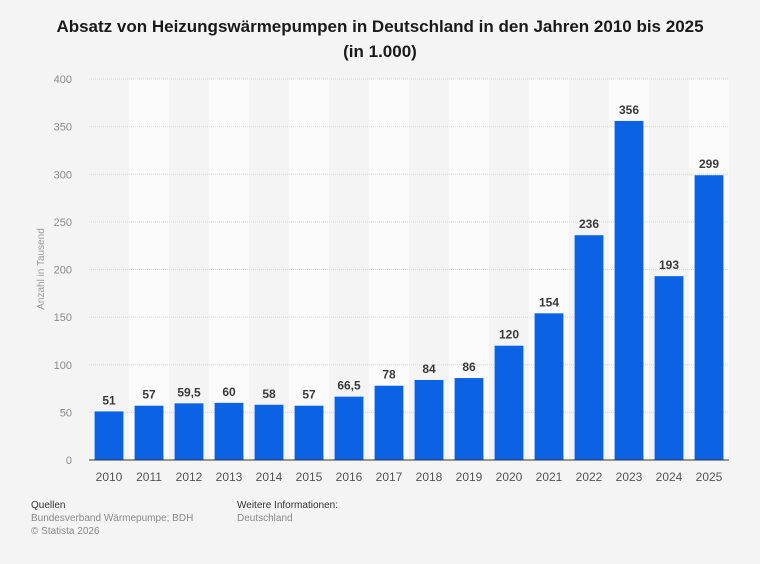 This screenshot has height=564, width=760. Describe the element at coordinates (229, 392) in the screenshot. I see `data-label: 60` at that location.